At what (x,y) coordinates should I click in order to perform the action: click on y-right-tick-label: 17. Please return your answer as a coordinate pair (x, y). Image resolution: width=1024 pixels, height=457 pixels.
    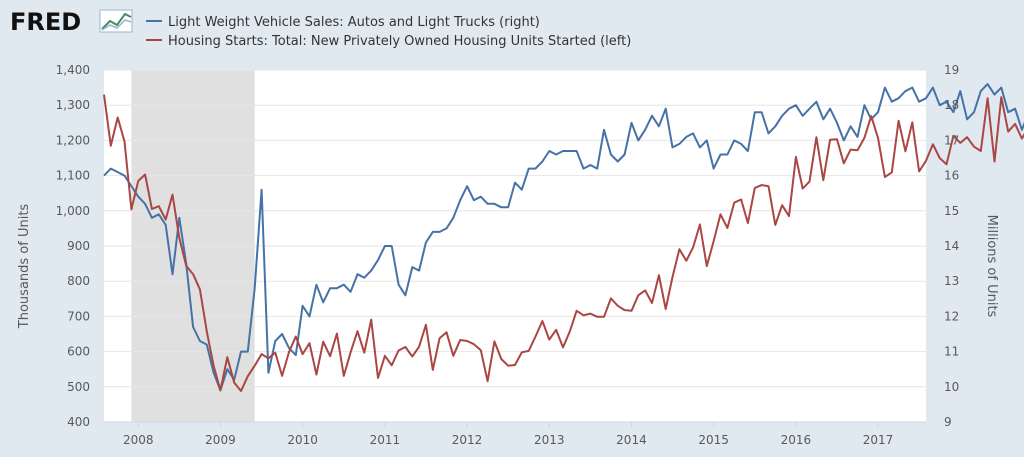
    Looking at the image, I should click on (951, 140).